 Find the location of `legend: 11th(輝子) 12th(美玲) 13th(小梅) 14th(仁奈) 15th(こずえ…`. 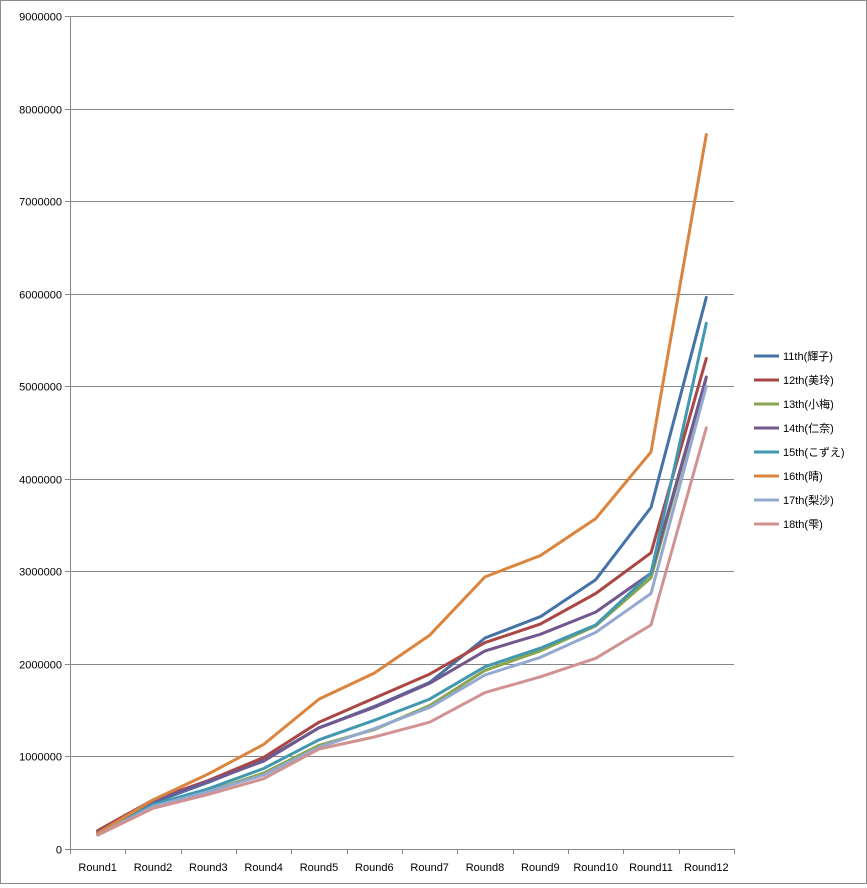

legend: 11th(輝子) 12th(美玲) 13th(小梅) 14th(仁奈) 15th(こずえ… is located at coordinates (799, 440).